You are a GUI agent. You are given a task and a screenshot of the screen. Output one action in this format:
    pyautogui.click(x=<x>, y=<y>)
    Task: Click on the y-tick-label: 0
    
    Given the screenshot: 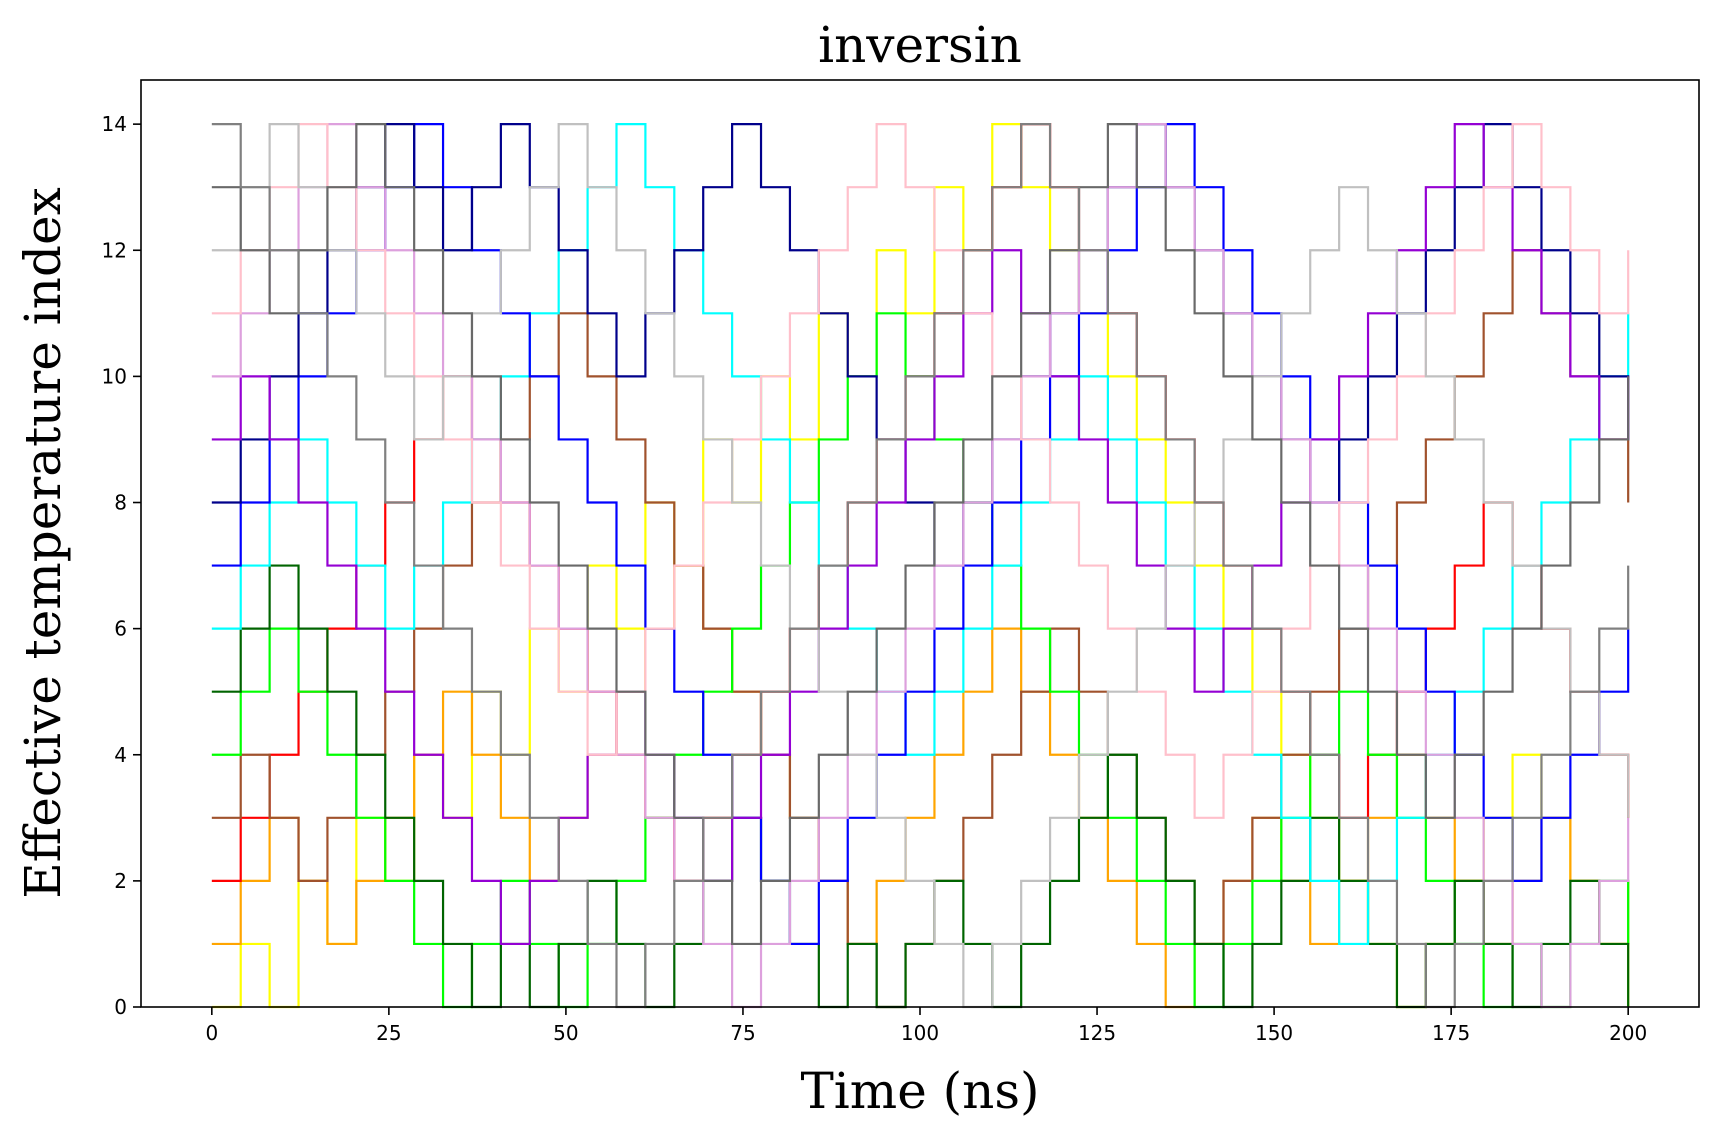 What is the action you would take?
    pyautogui.click(x=120, y=1007)
    